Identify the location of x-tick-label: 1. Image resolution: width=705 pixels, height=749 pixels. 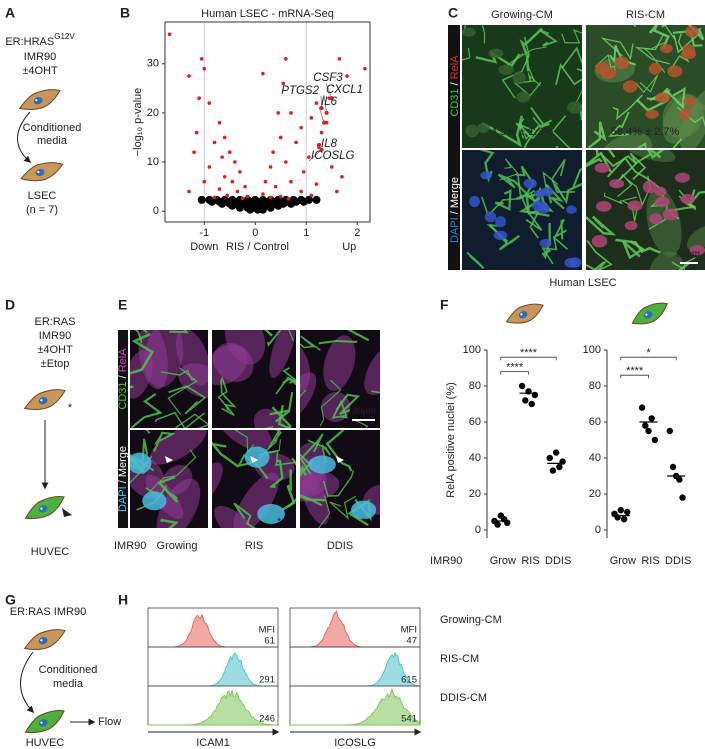
(306, 233).